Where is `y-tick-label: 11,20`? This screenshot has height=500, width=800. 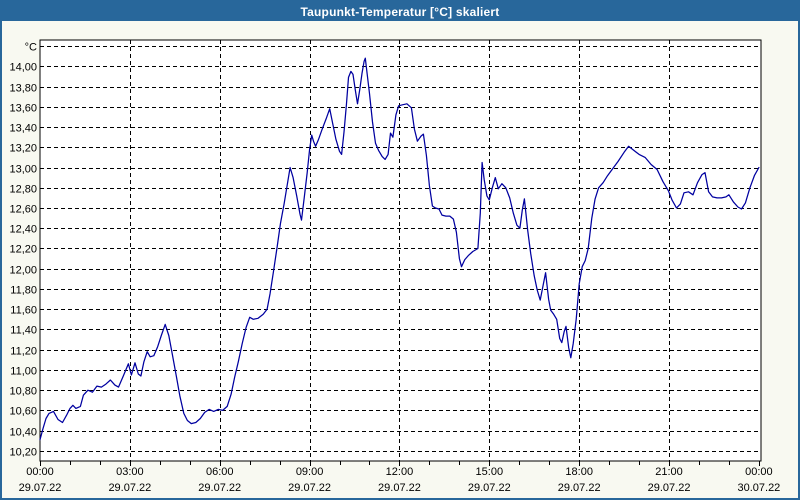 y-tick-label: 11,20 is located at coordinates (23, 352).